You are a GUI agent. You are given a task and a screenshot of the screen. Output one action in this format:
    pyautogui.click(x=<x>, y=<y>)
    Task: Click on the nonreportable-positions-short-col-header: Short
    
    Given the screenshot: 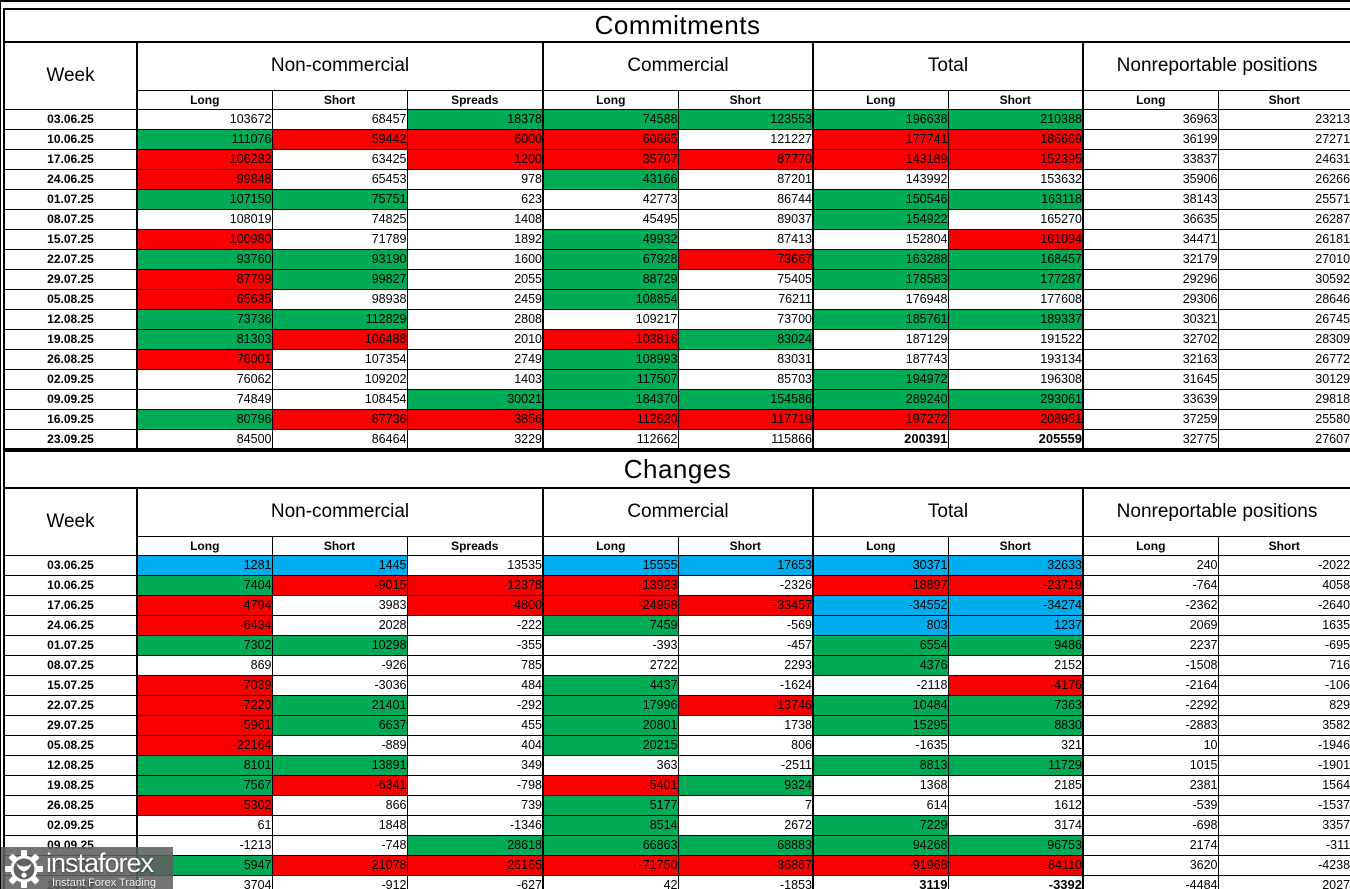 What is the action you would take?
    pyautogui.click(x=1283, y=99)
    